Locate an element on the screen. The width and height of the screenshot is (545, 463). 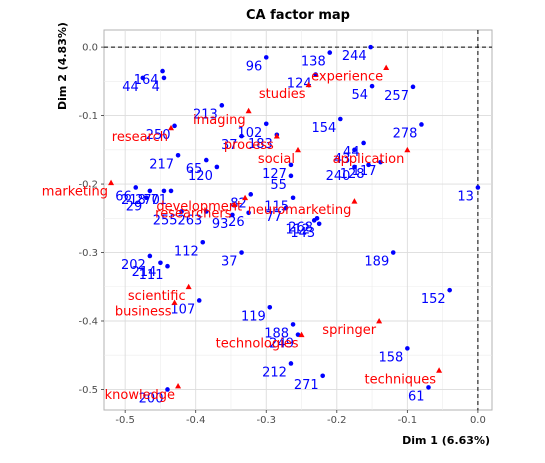
row-point-label: 183 is located at coordinates (260, 144).